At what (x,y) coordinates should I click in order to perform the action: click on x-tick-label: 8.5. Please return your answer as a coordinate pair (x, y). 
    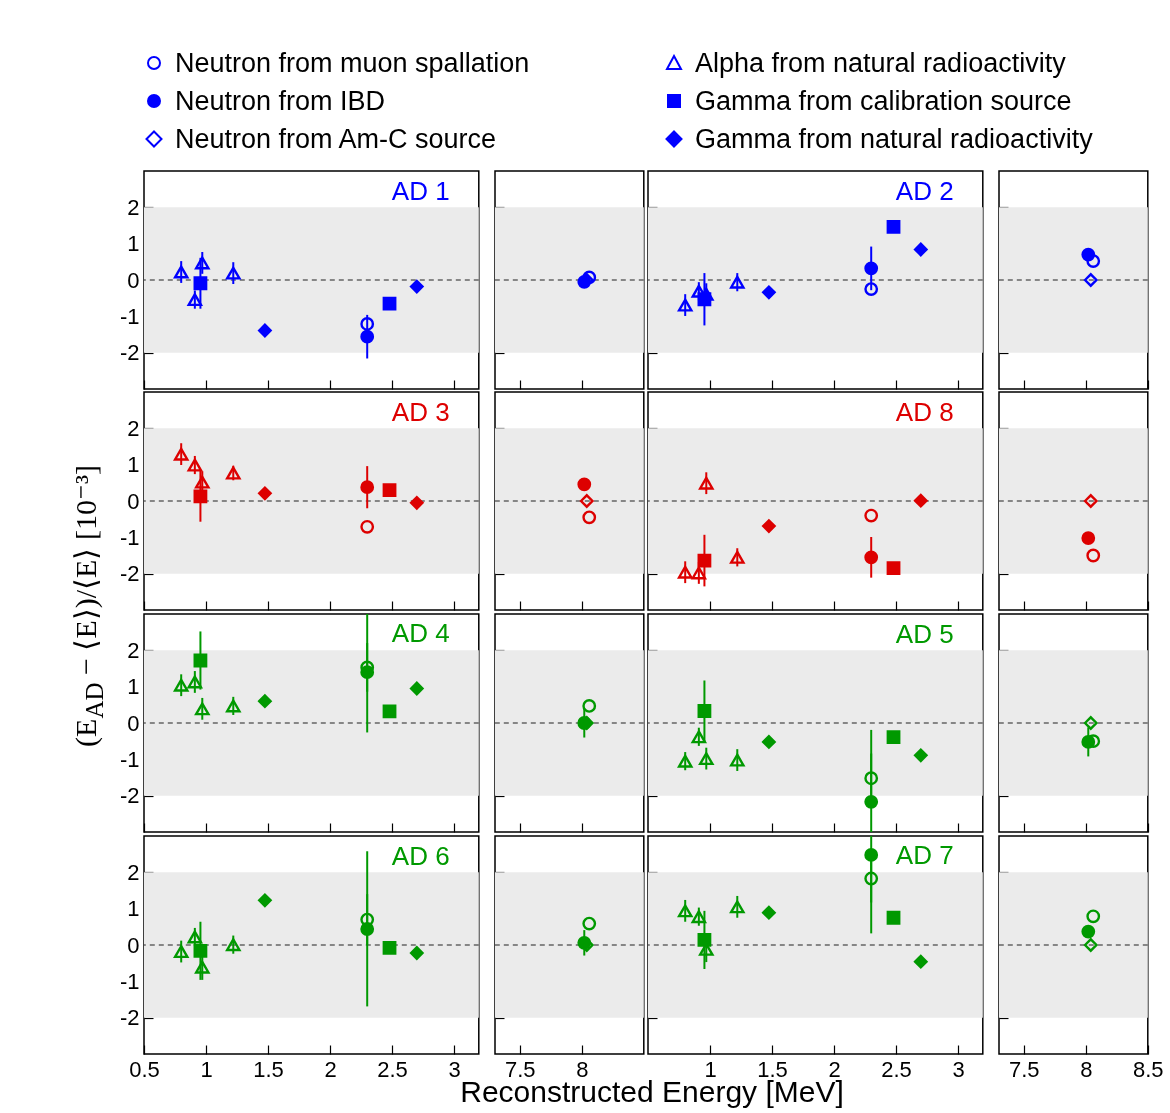
    Looking at the image, I should click on (1148, 1069).